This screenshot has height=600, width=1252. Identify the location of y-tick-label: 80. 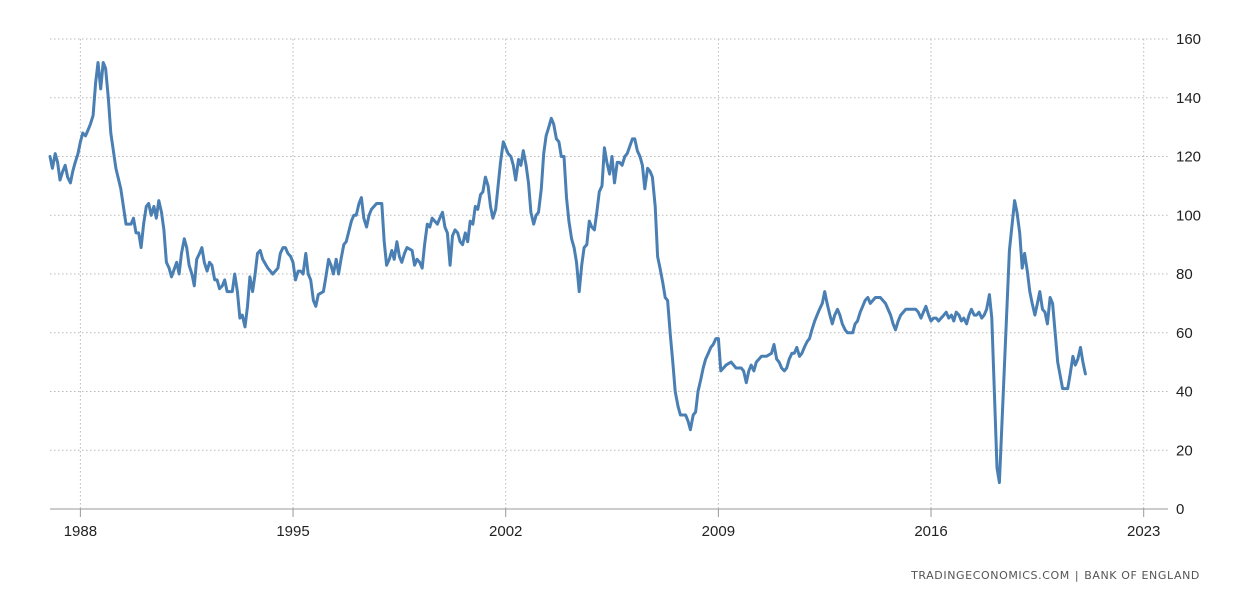
(1184, 274).